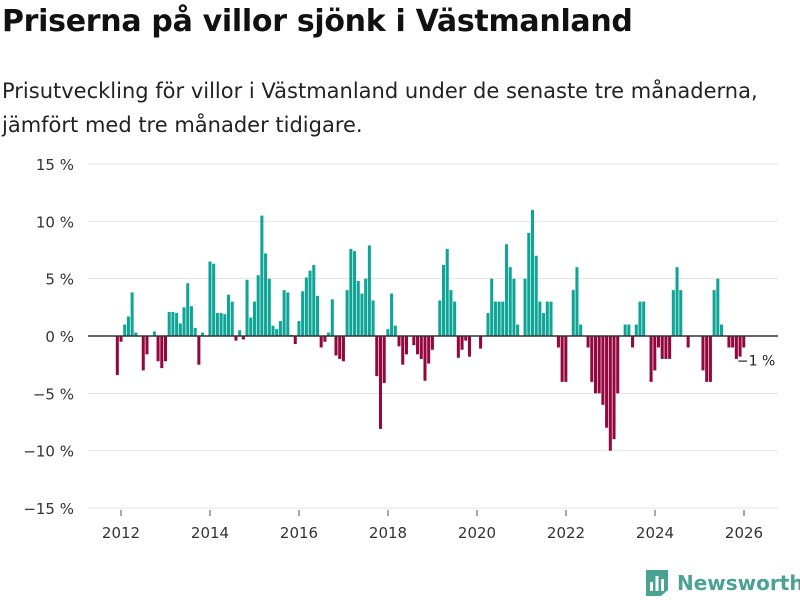 This screenshot has width=800, height=600. What do you see at coordinates (317, 21) in the screenshot?
I see `page-title: Priserna på villor sjönk i Västmanland` at bounding box center [317, 21].